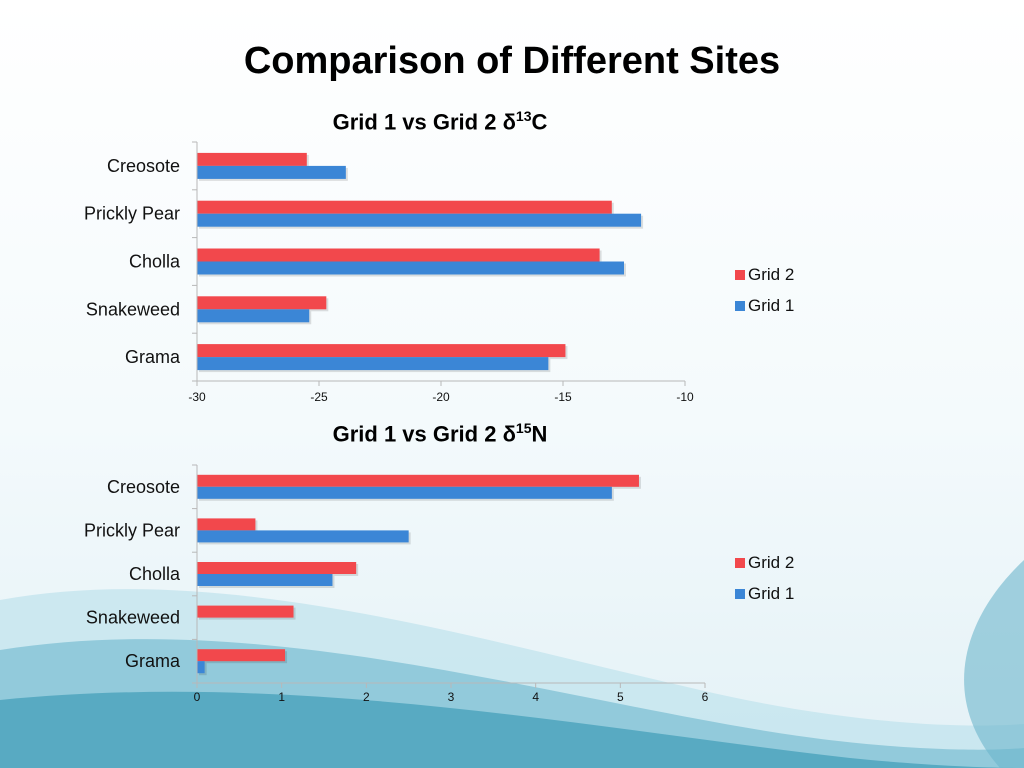 The width and height of the screenshot is (1024, 768). I want to click on x-tick-label: -30, so click(197, 397).